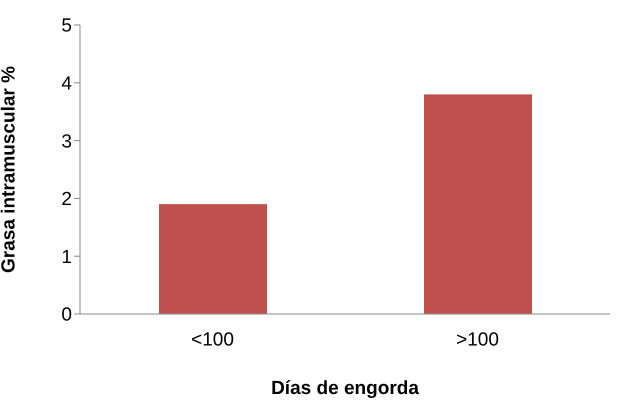 This screenshot has width=622, height=400. Describe the element at coordinates (345, 388) in the screenshot. I see `x-axis-title: Días de engorda` at that location.